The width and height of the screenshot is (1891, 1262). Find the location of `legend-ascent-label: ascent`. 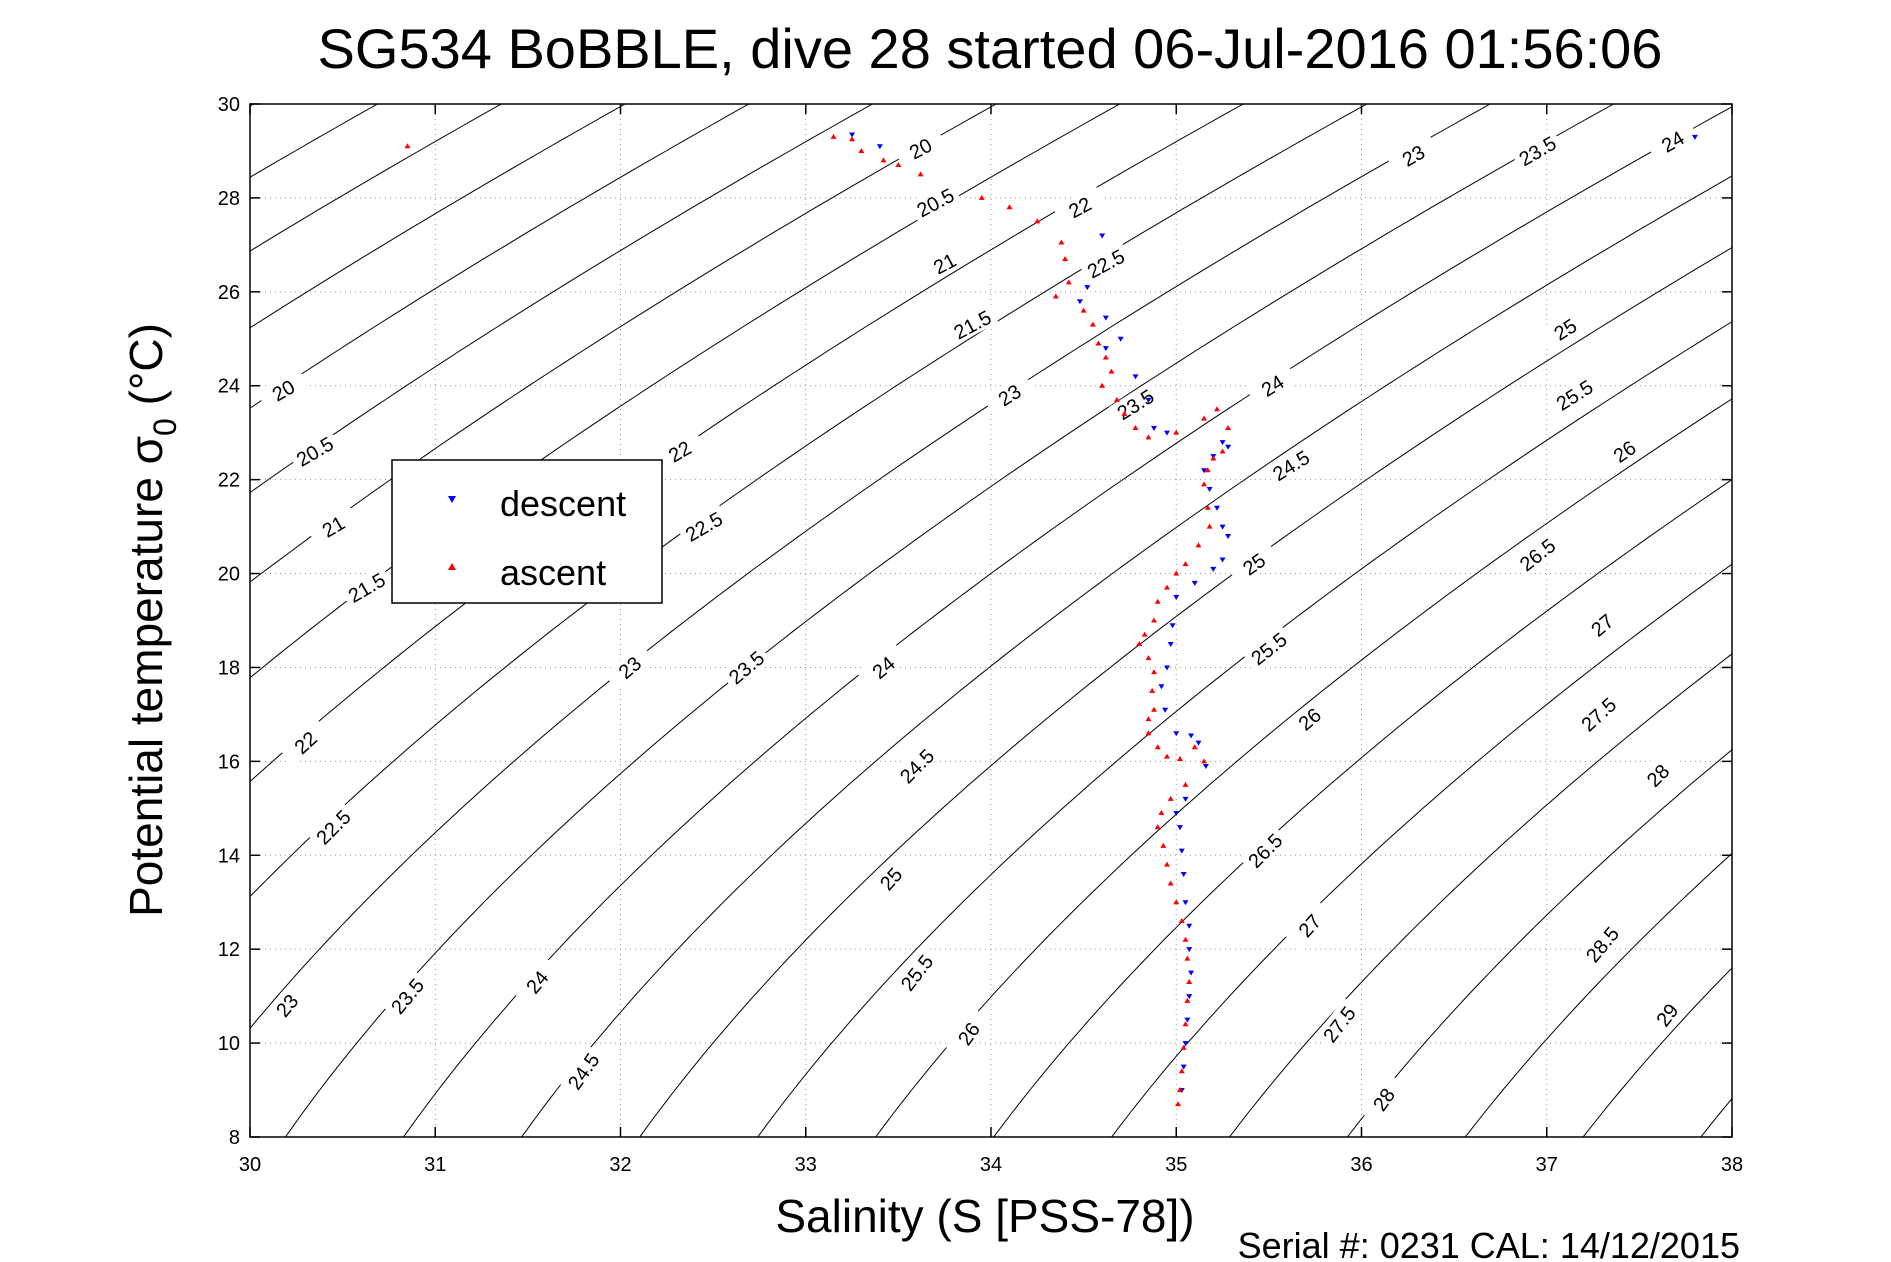

legend-ascent-label: ascent is located at coordinates (553, 572).